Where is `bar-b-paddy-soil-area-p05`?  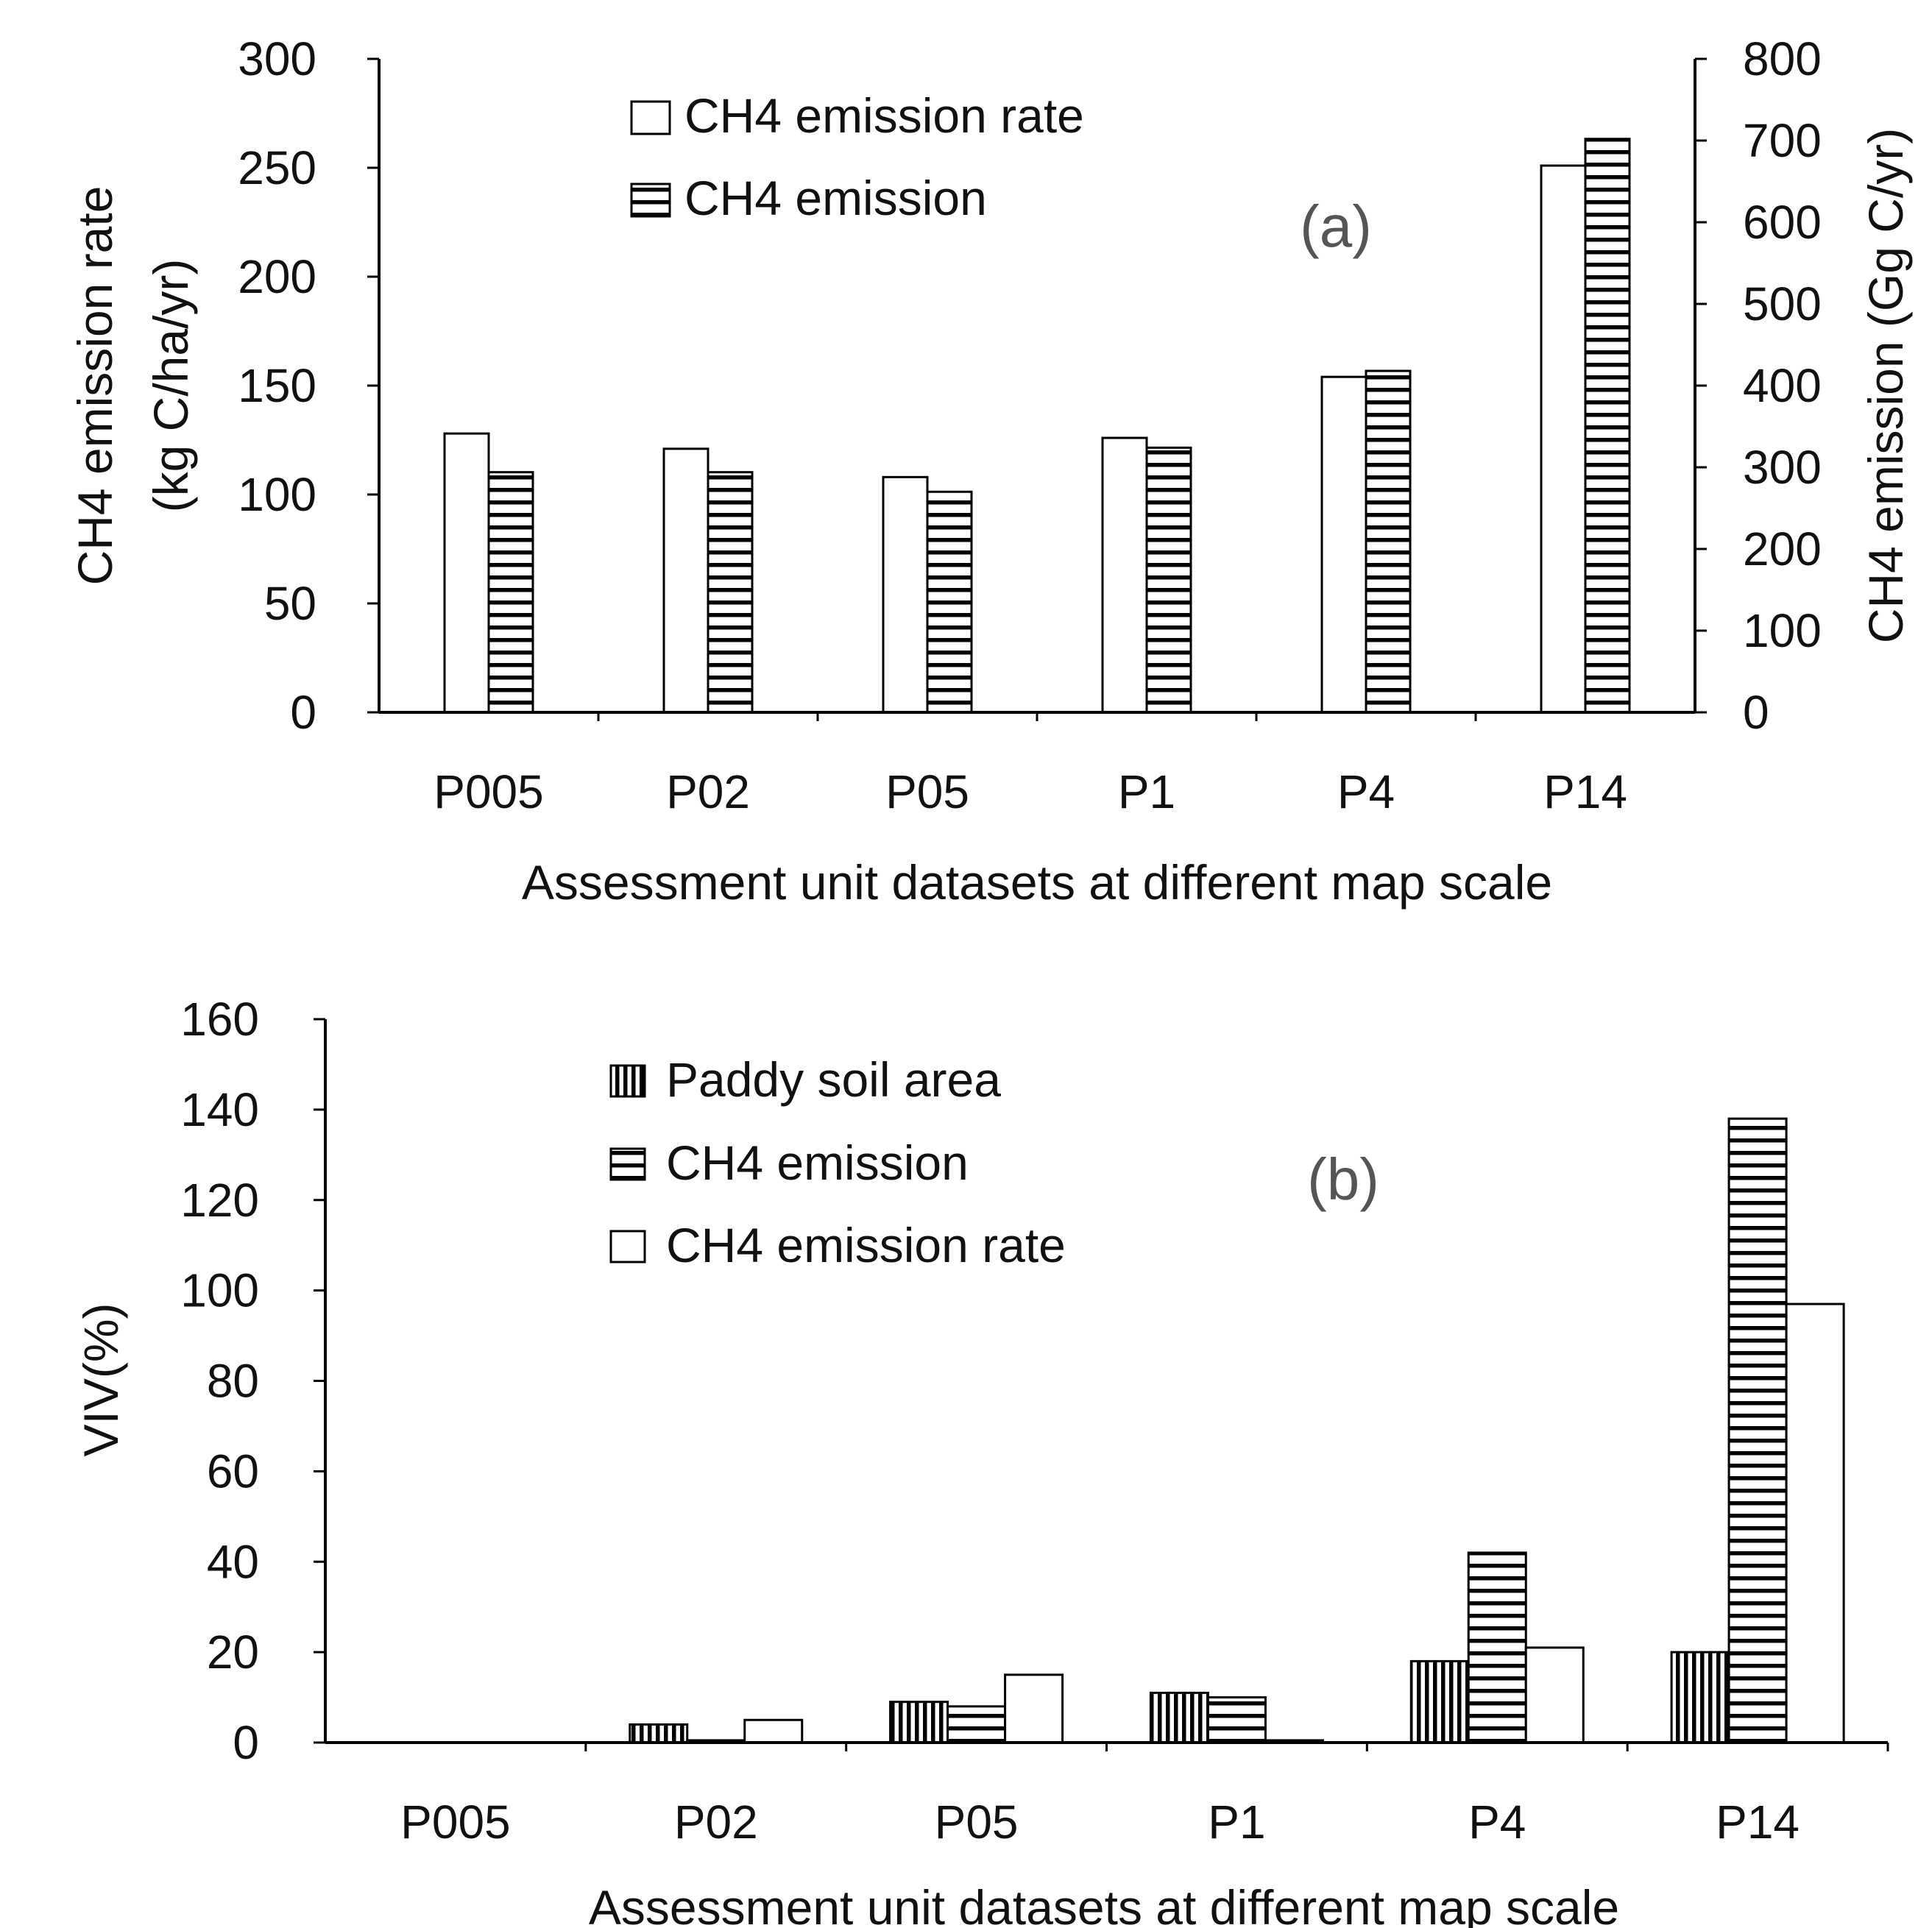
bar-b-paddy-soil-area-p05 is located at coordinates (919, 1722).